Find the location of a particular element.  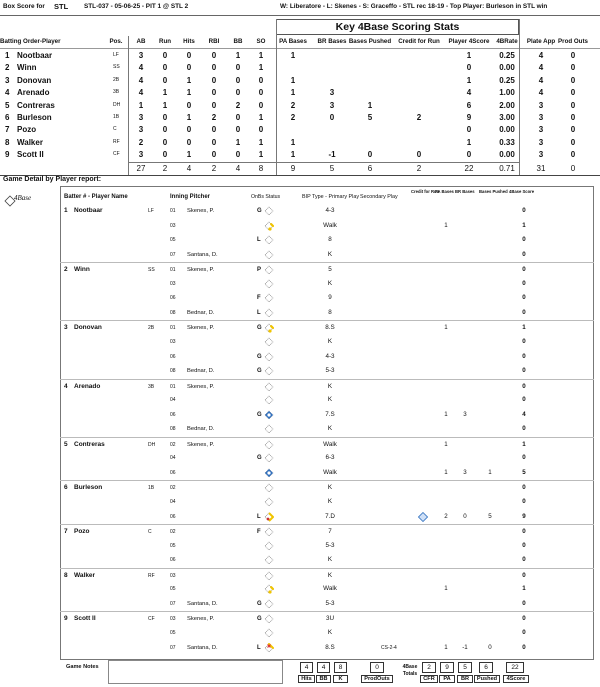

plate-appearance-row: 04 G 6-3 0 is located at coordinates (327, 458).